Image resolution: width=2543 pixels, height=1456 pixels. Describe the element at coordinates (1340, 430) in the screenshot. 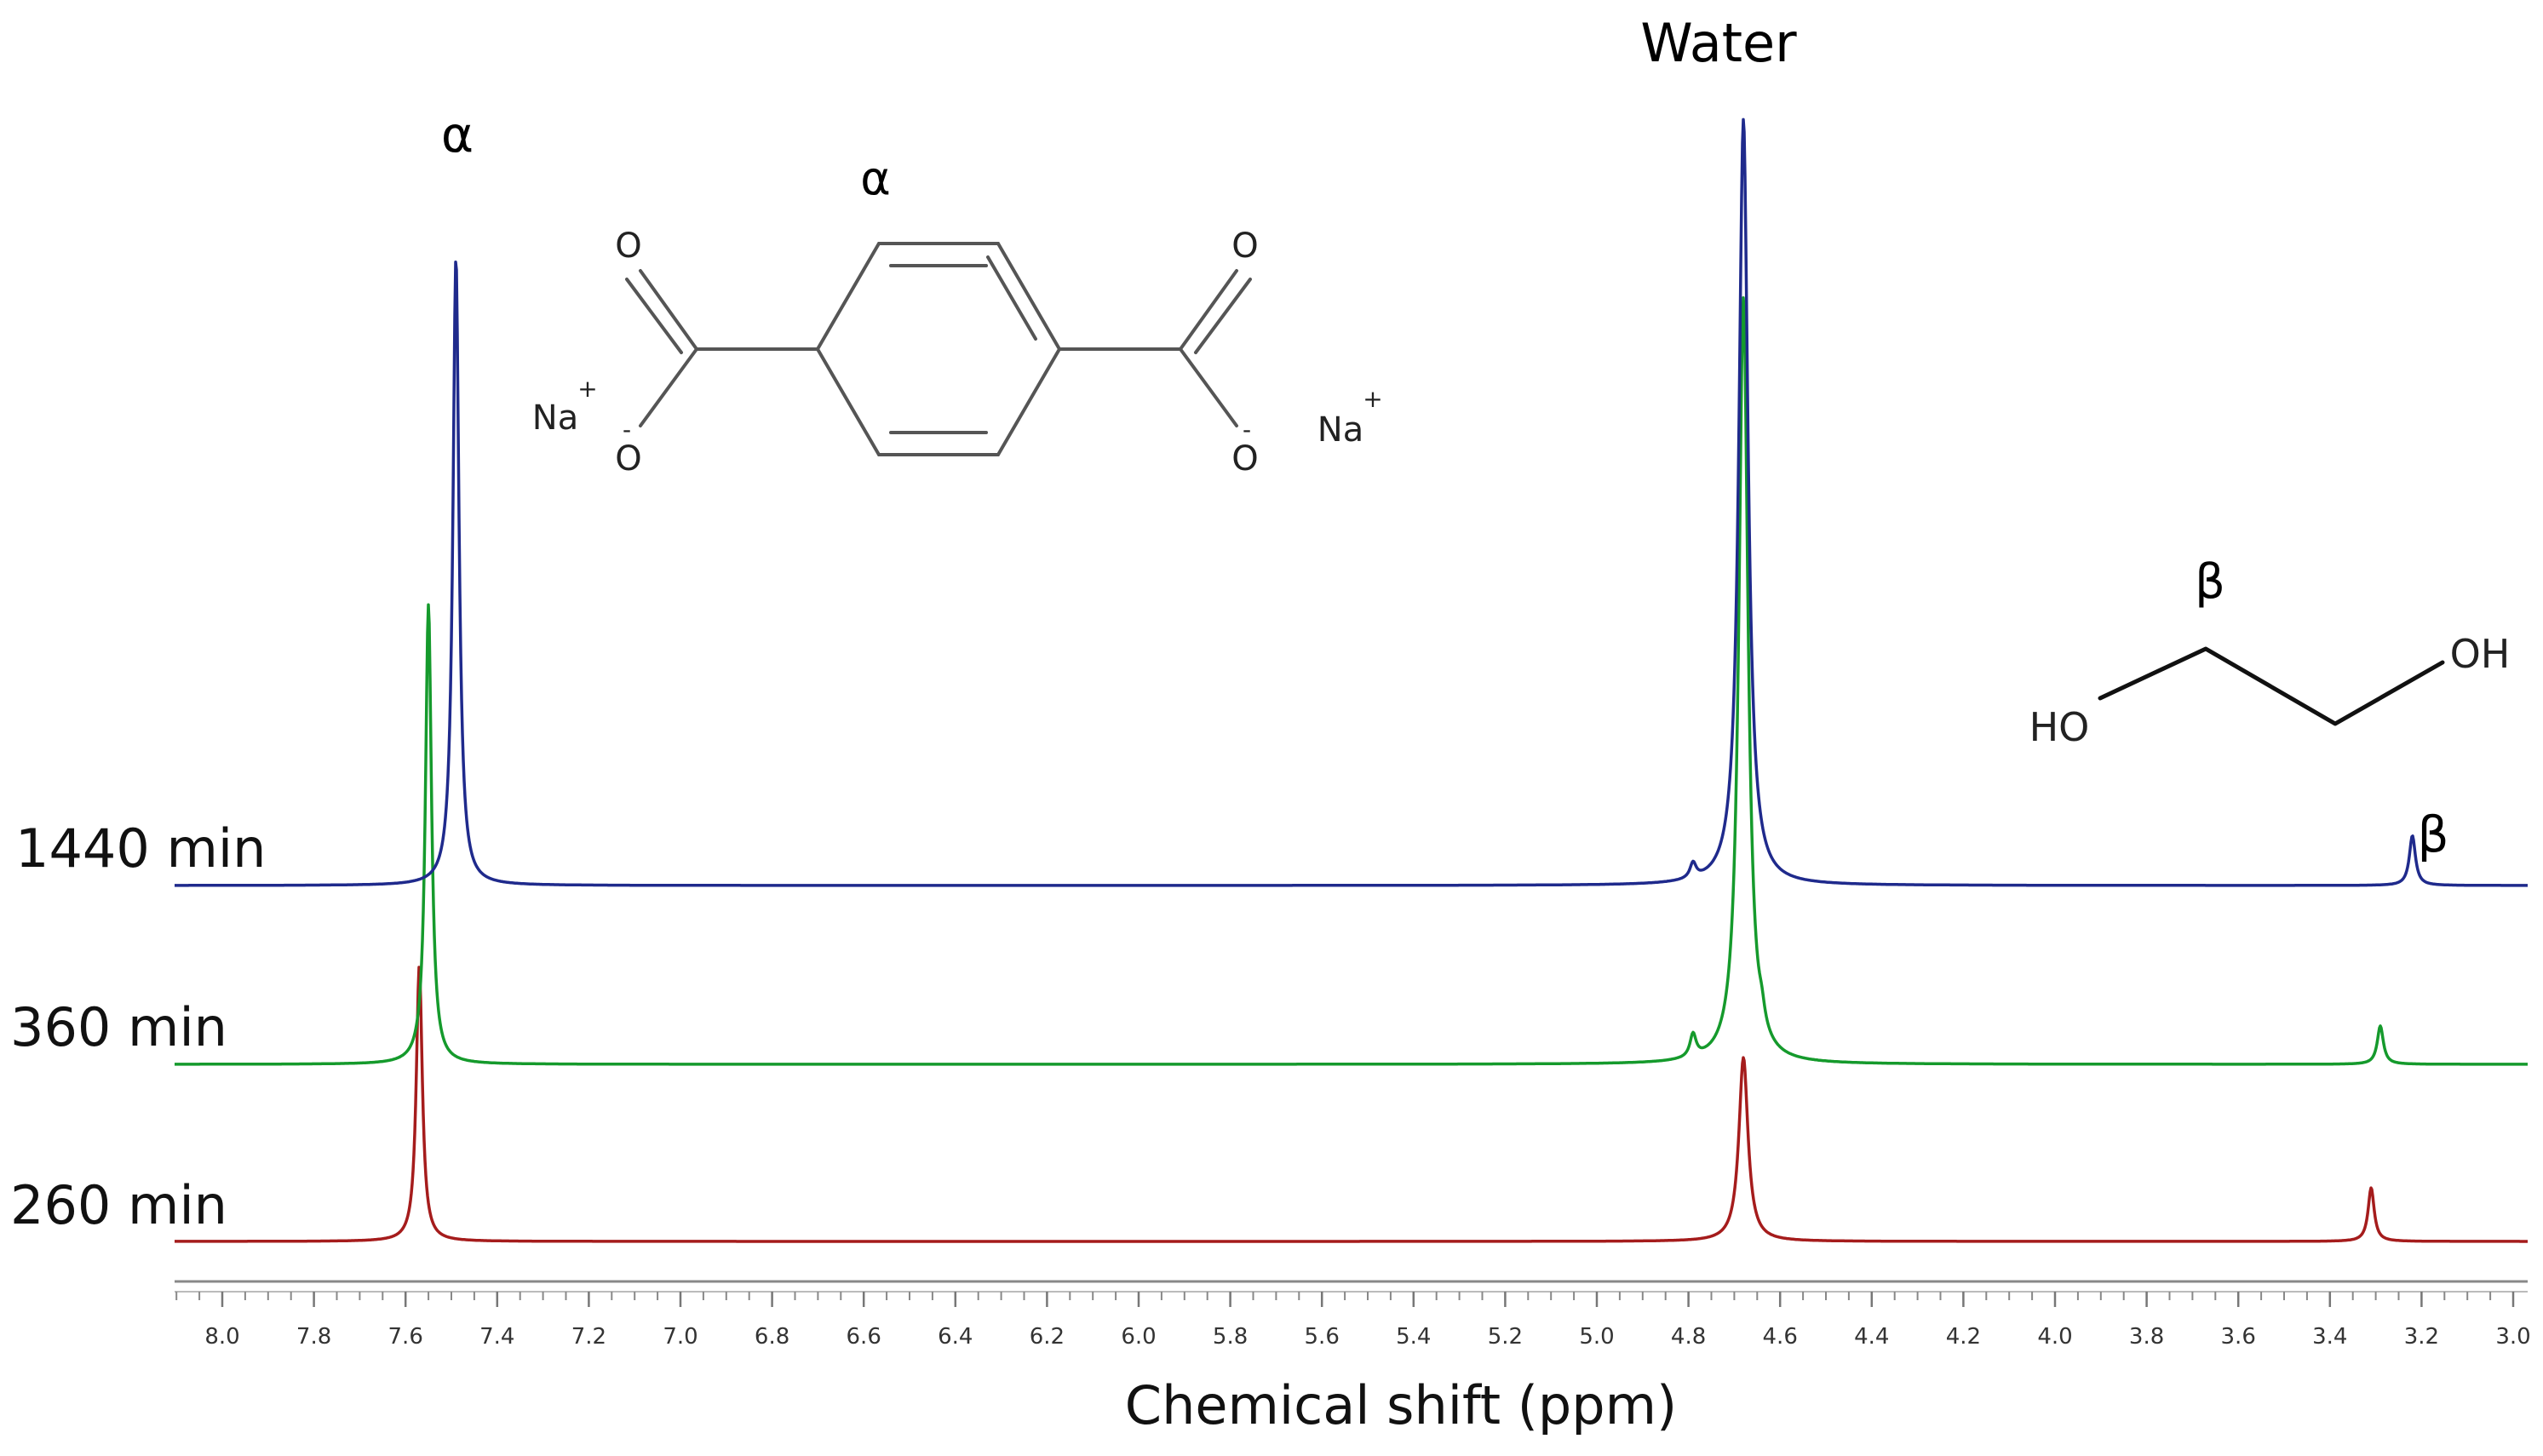

I see `right-sodium: Na` at that location.